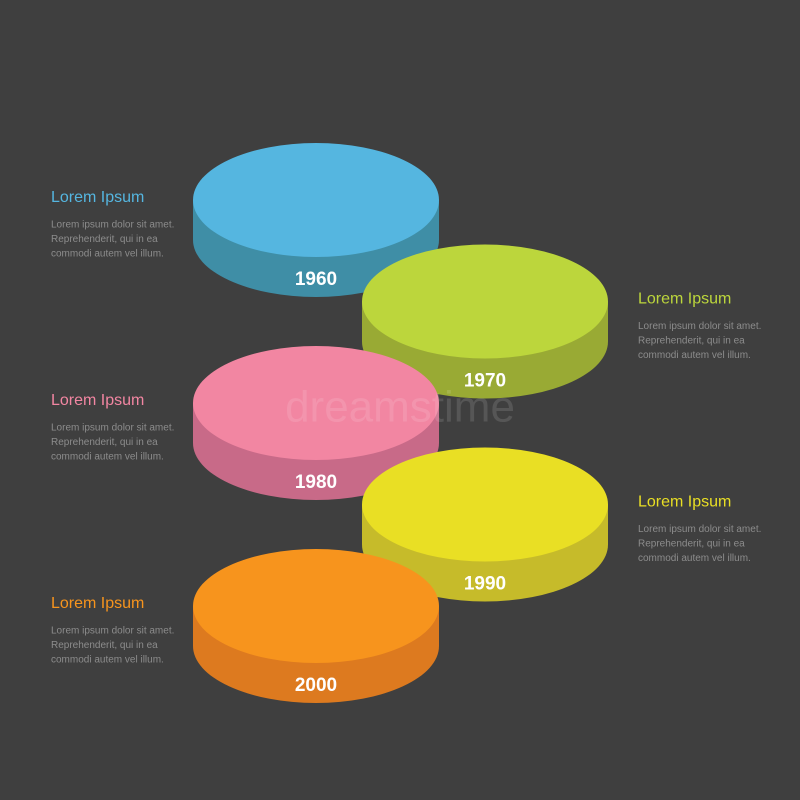 This screenshot has width=800, height=800. I want to click on year-label: 1960, so click(316, 279).